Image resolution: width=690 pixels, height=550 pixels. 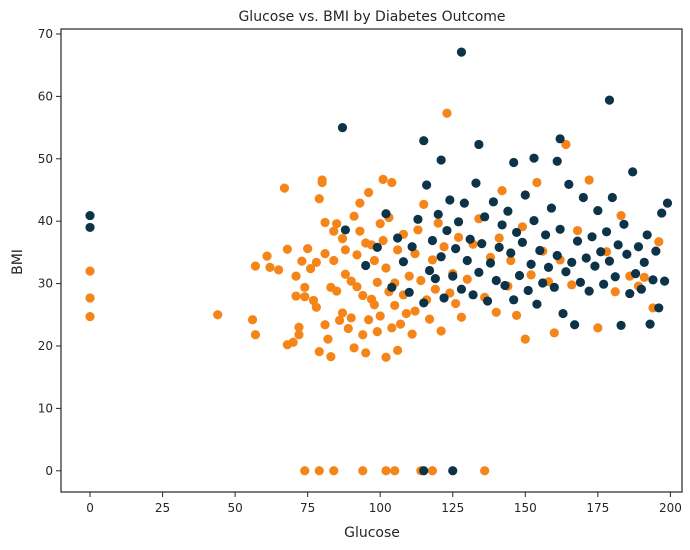 What do you see at coordinates (45, 34) in the screenshot?
I see `y-tick-label: 70` at bounding box center [45, 34].